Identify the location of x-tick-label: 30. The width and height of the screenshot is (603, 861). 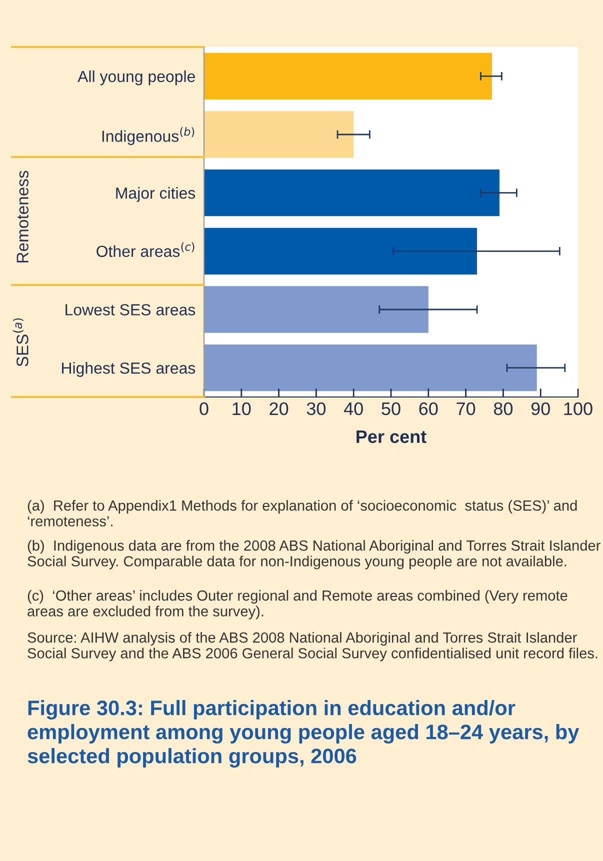
(316, 409).